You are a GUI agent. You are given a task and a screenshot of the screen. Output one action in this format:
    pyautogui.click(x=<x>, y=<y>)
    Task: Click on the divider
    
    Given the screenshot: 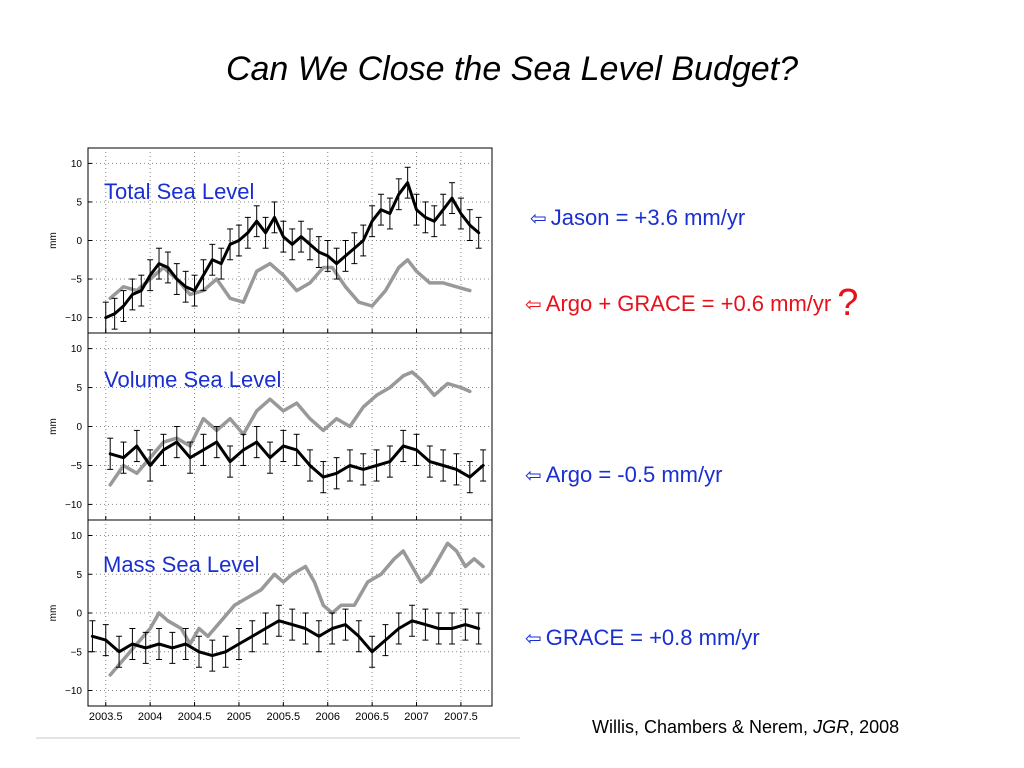 What is the action you would take?
    pyautogui.click(x=278, y=738)
    